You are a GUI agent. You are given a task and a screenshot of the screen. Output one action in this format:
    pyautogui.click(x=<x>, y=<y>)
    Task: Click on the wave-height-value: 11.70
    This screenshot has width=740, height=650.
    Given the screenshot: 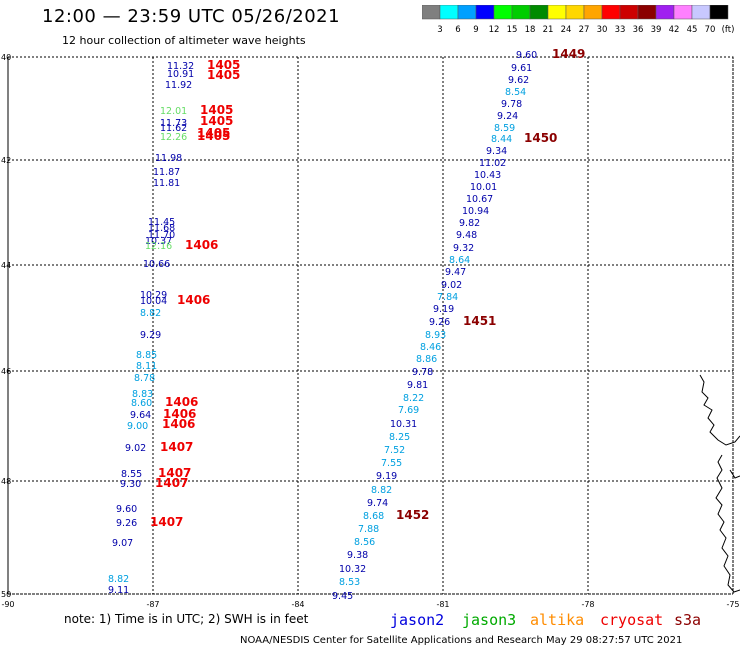 What is the action you would take?
    pyautogui.click(x=161, y=235)
    